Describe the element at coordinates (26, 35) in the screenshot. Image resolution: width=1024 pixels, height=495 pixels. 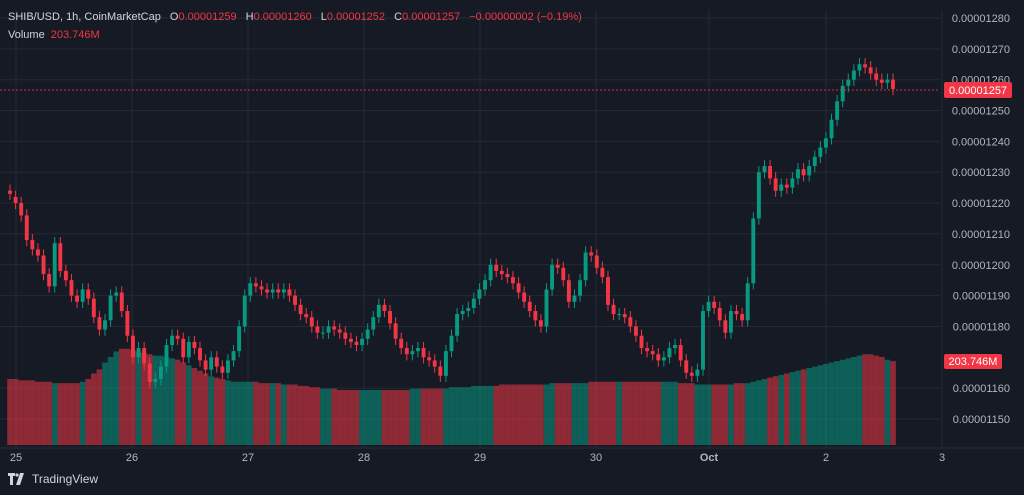
I see `volume-label: Volume` at that location.